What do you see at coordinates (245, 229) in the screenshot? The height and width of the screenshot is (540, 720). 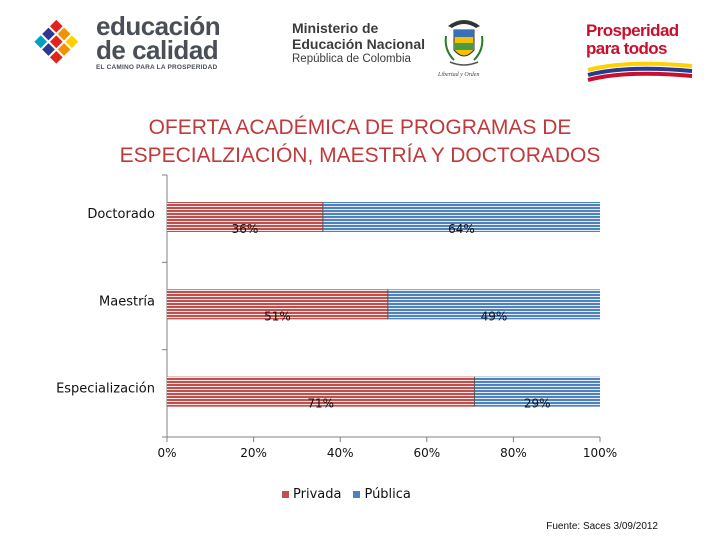 I see `data-label-privada: 36%` at bounding box center [245, 229].